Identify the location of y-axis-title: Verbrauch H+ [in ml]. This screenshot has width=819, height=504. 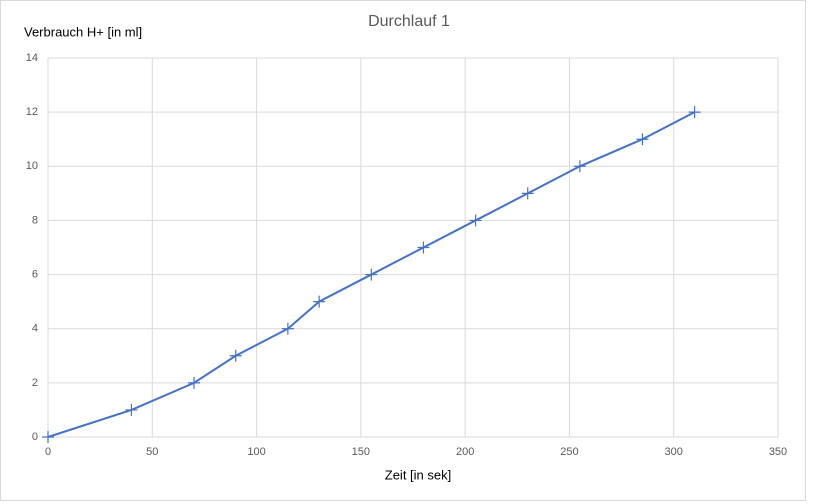
(83, 31).